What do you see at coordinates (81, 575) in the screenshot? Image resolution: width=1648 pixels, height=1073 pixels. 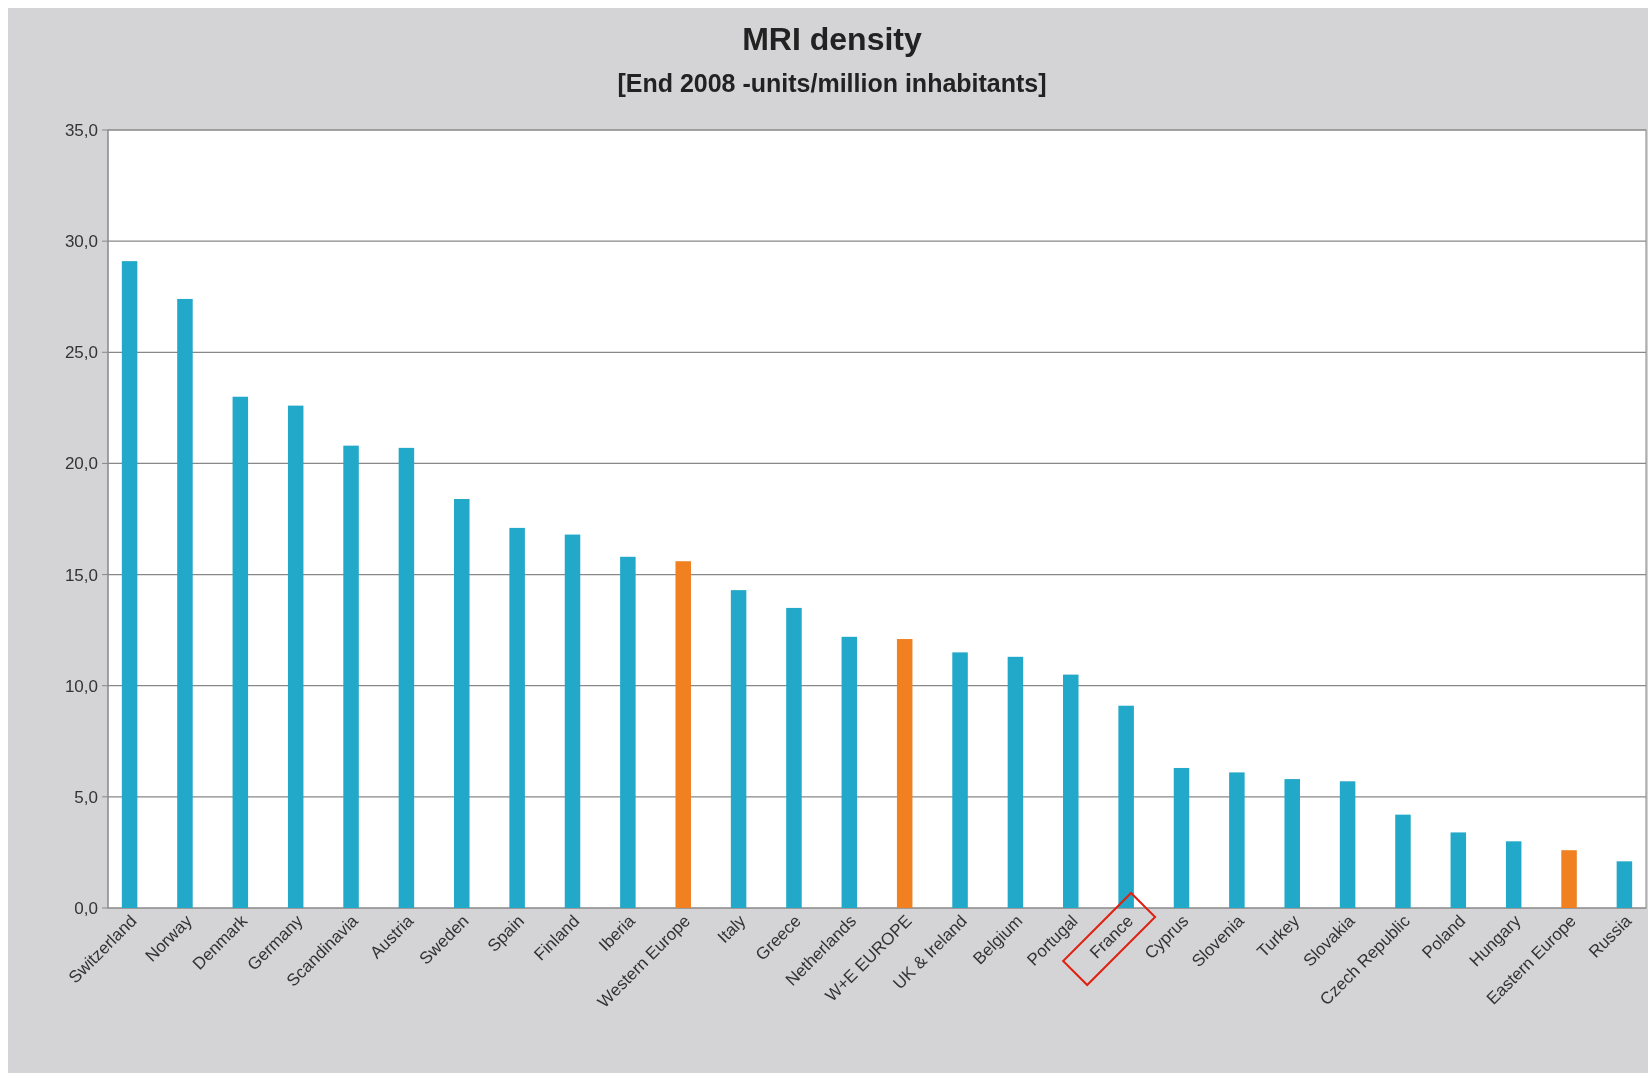 I see `y-tick-label: 15,0` at bounding box center [81, 575].